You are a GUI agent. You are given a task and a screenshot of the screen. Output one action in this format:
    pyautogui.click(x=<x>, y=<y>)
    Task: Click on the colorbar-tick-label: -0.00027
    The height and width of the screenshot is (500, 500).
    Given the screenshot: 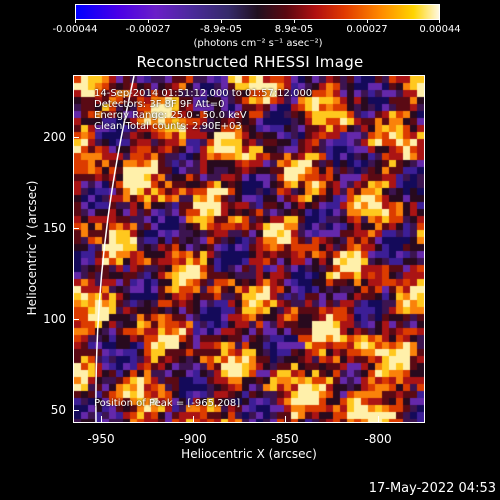 What is the action you would take?
    pyautogui.click(x=148, y=29)
    